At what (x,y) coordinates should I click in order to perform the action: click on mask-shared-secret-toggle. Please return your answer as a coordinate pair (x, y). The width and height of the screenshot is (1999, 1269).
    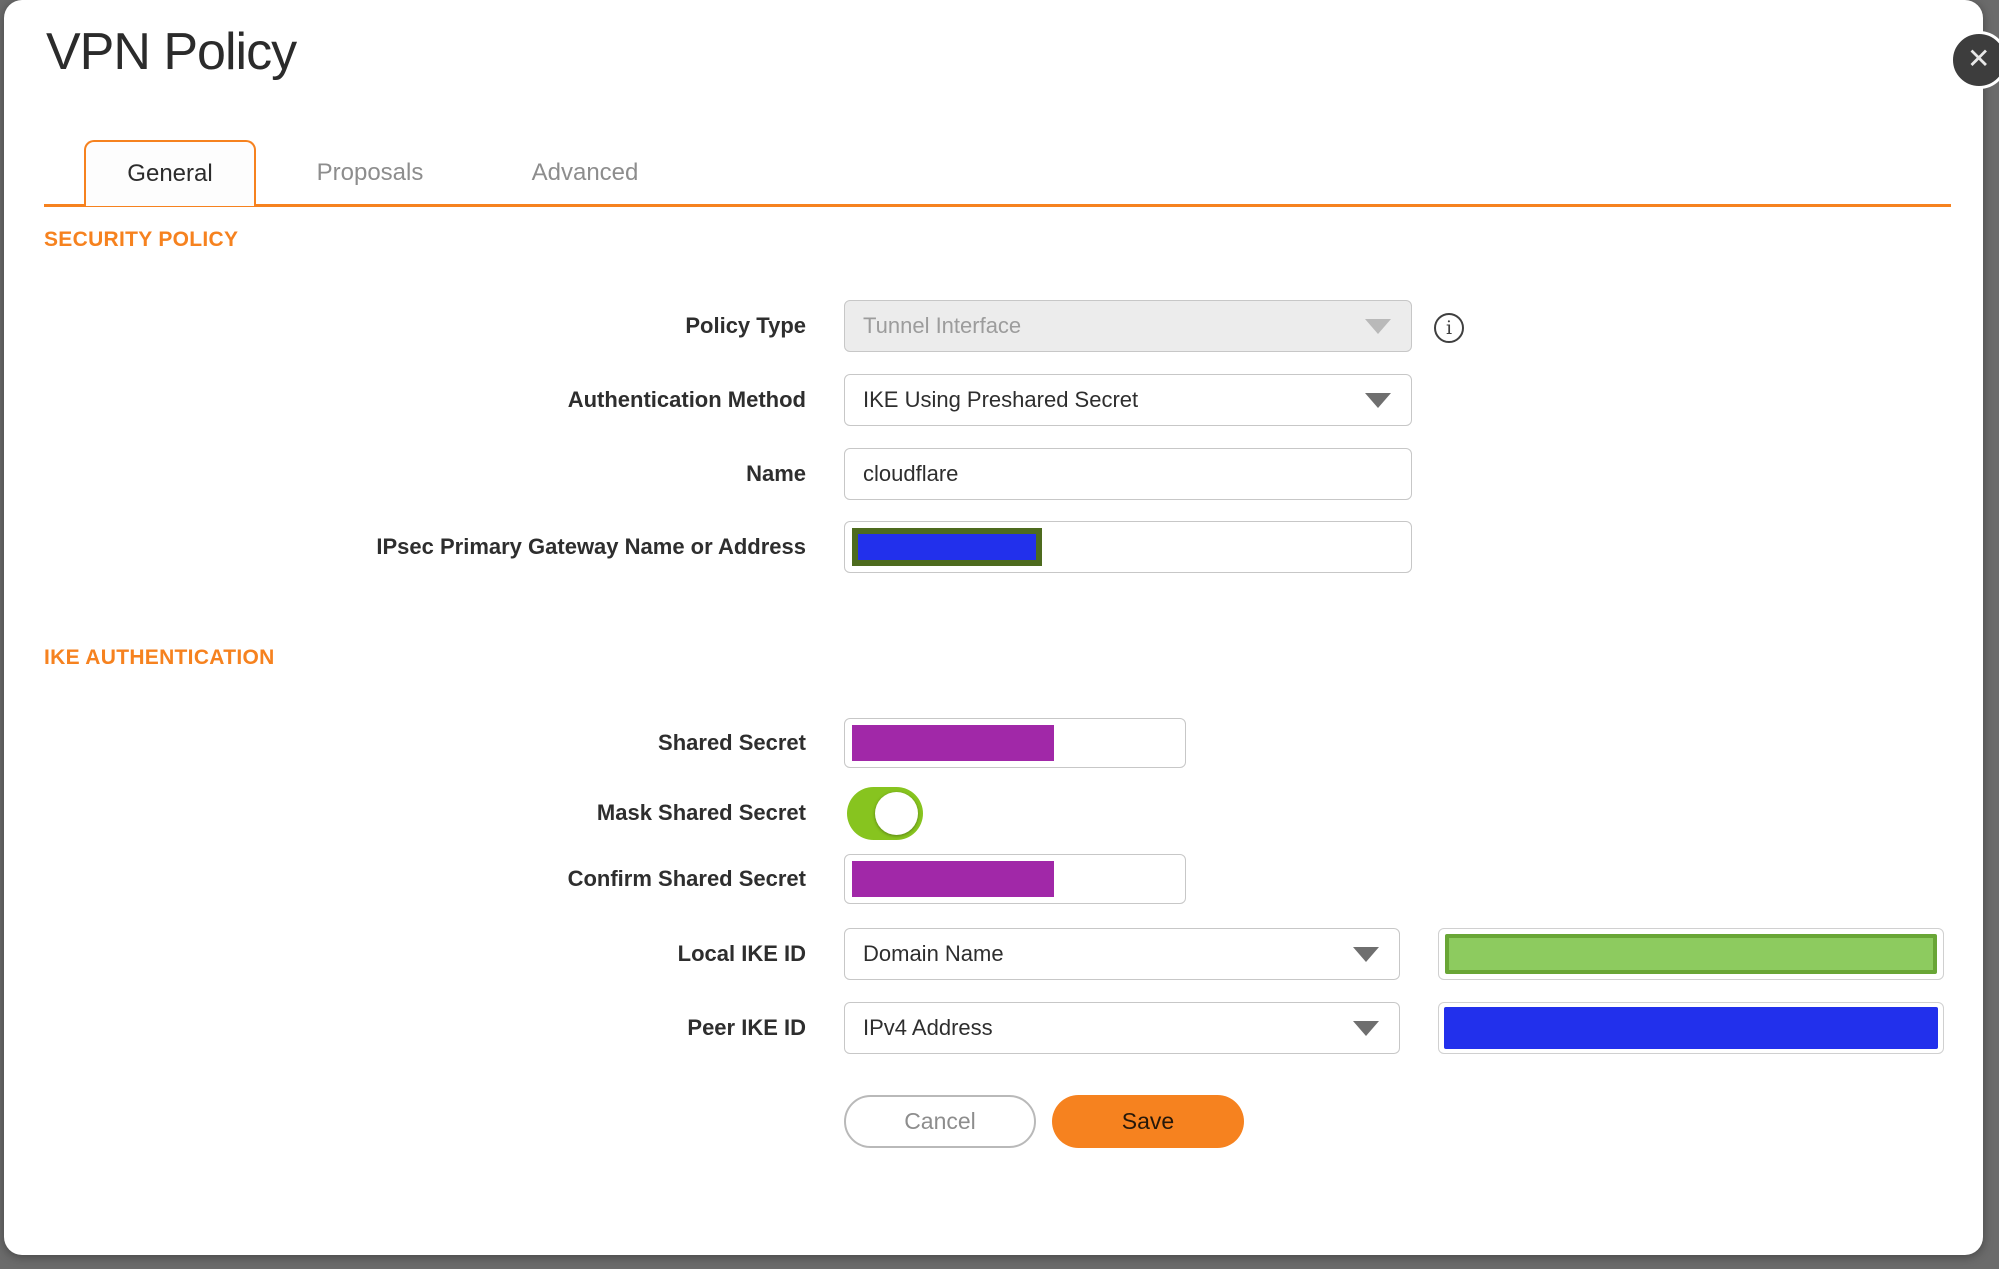
    Looking at the image, I should click on (885, 813).